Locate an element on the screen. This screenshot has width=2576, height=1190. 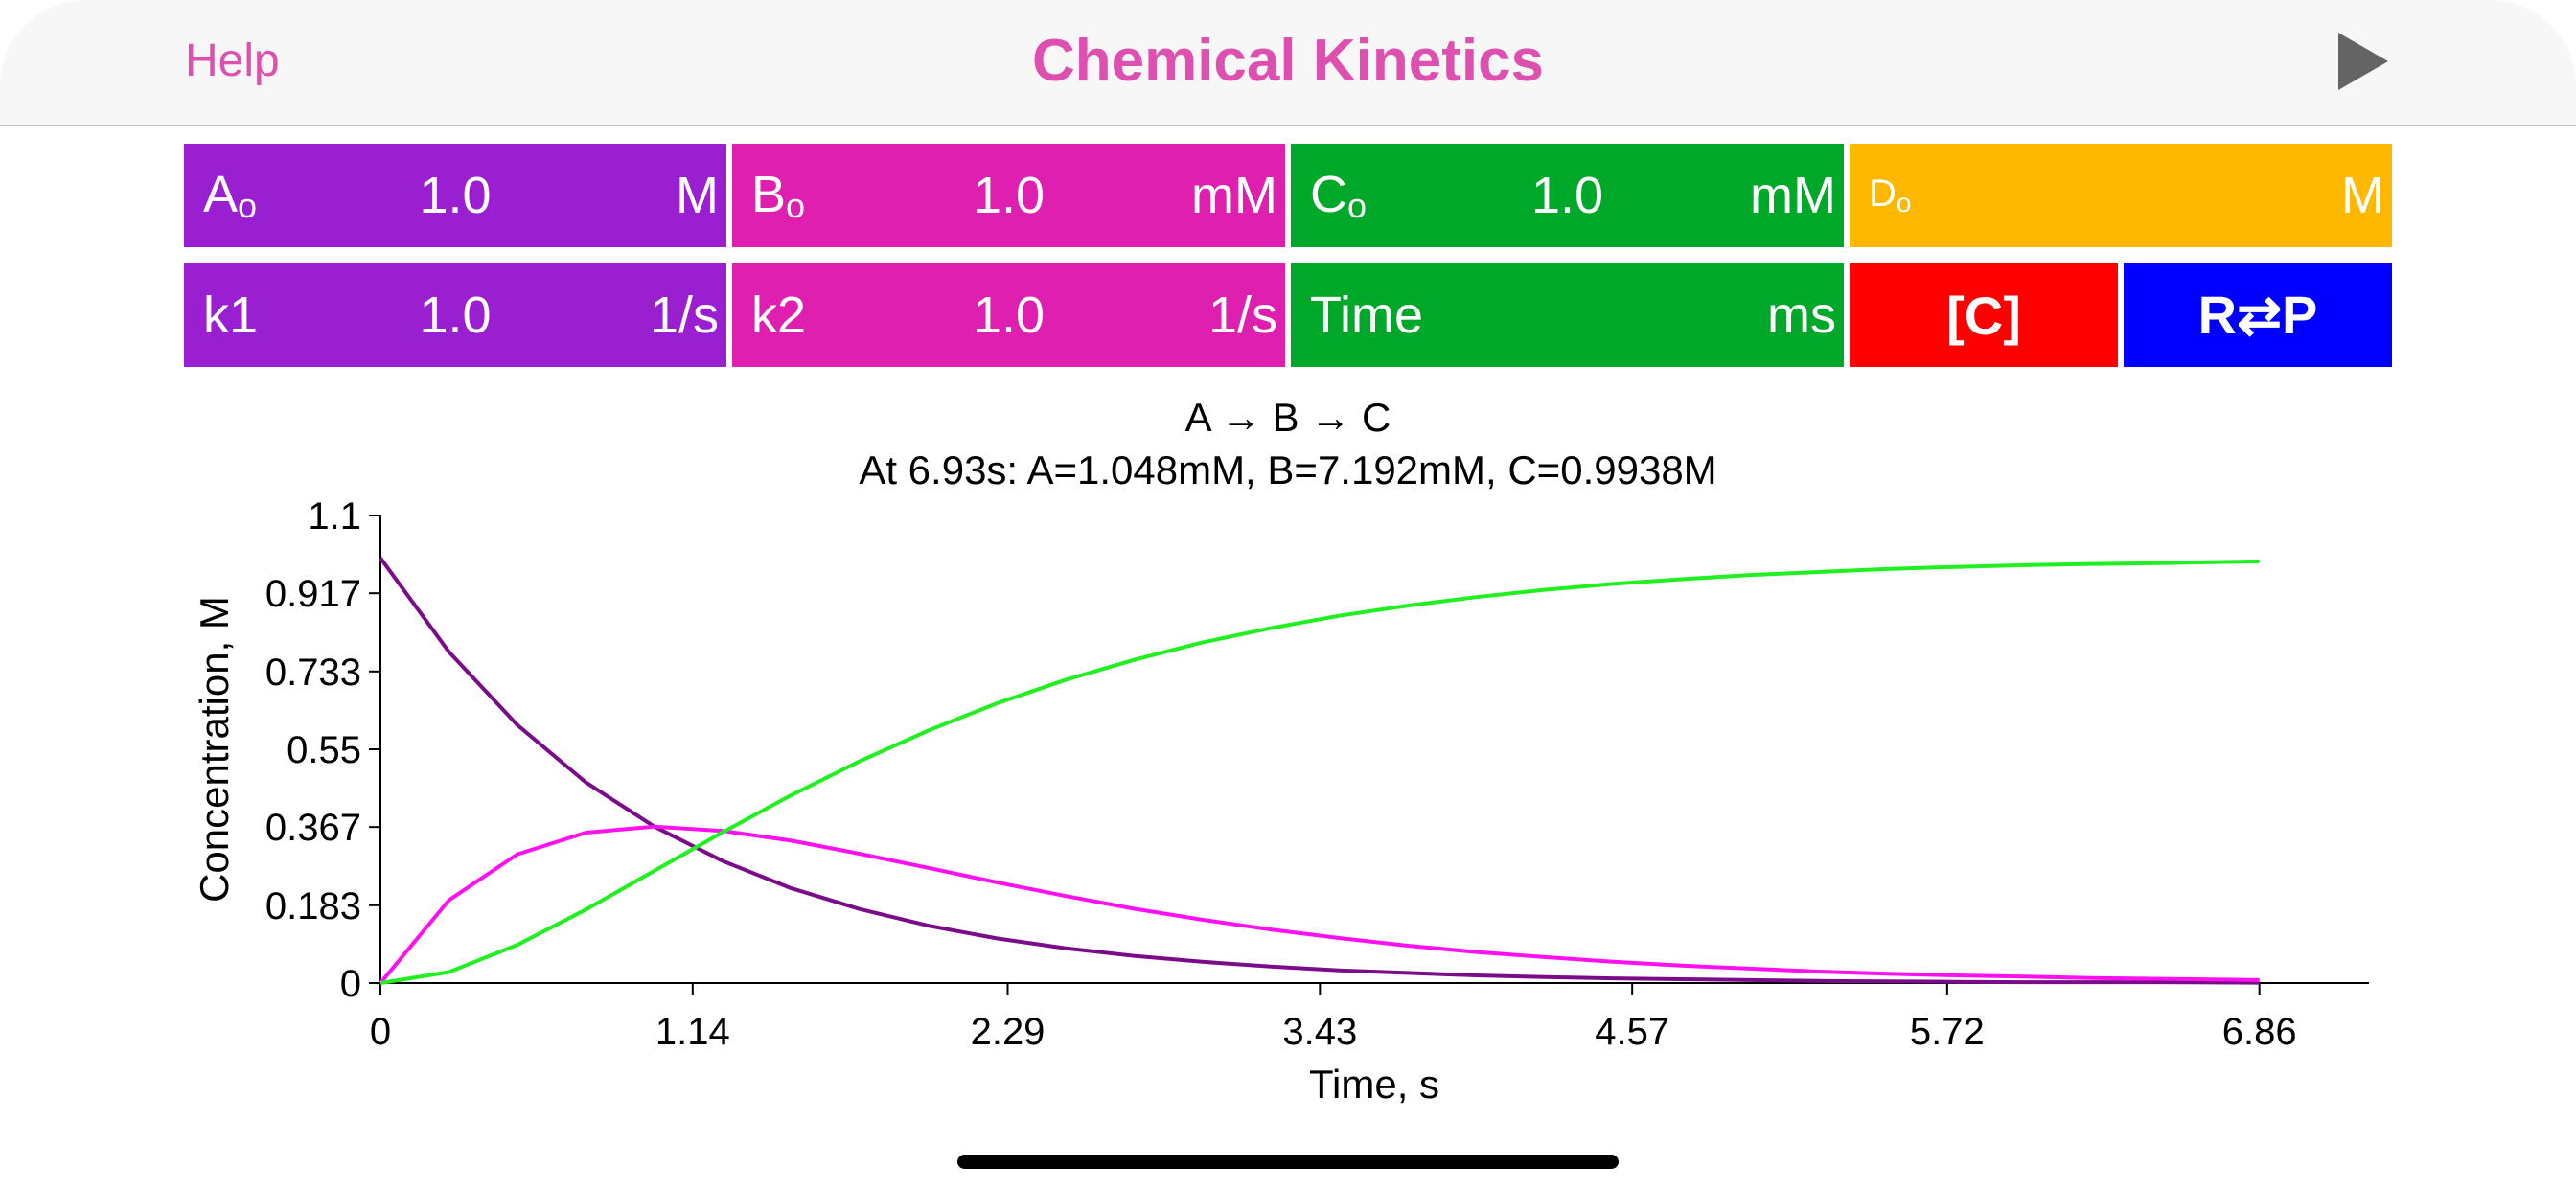
y-tick-label: 0 is located at coordinates (350, 984).